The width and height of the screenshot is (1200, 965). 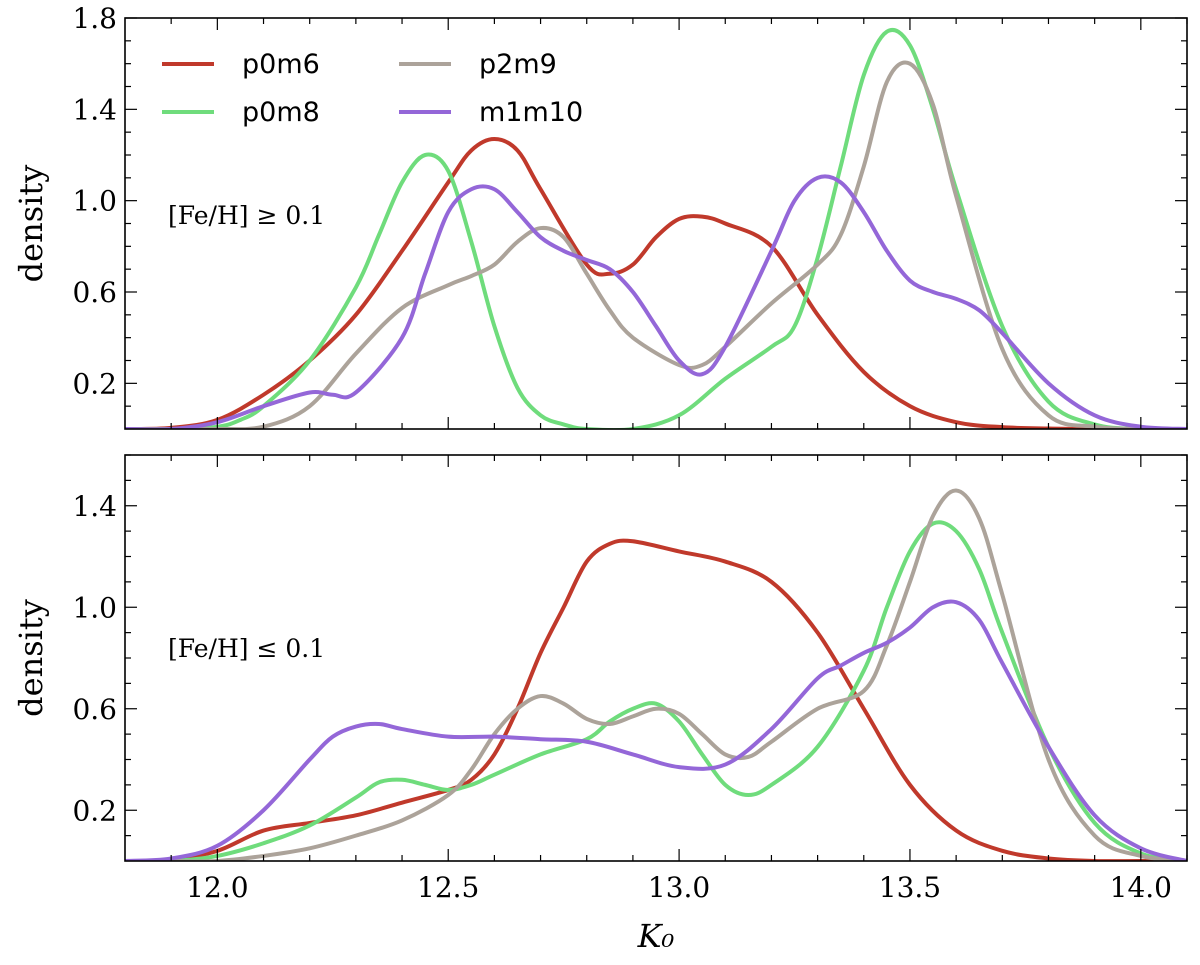 I want to click on legend-label-p0m8: p0m8, so click(x=281, y=112).